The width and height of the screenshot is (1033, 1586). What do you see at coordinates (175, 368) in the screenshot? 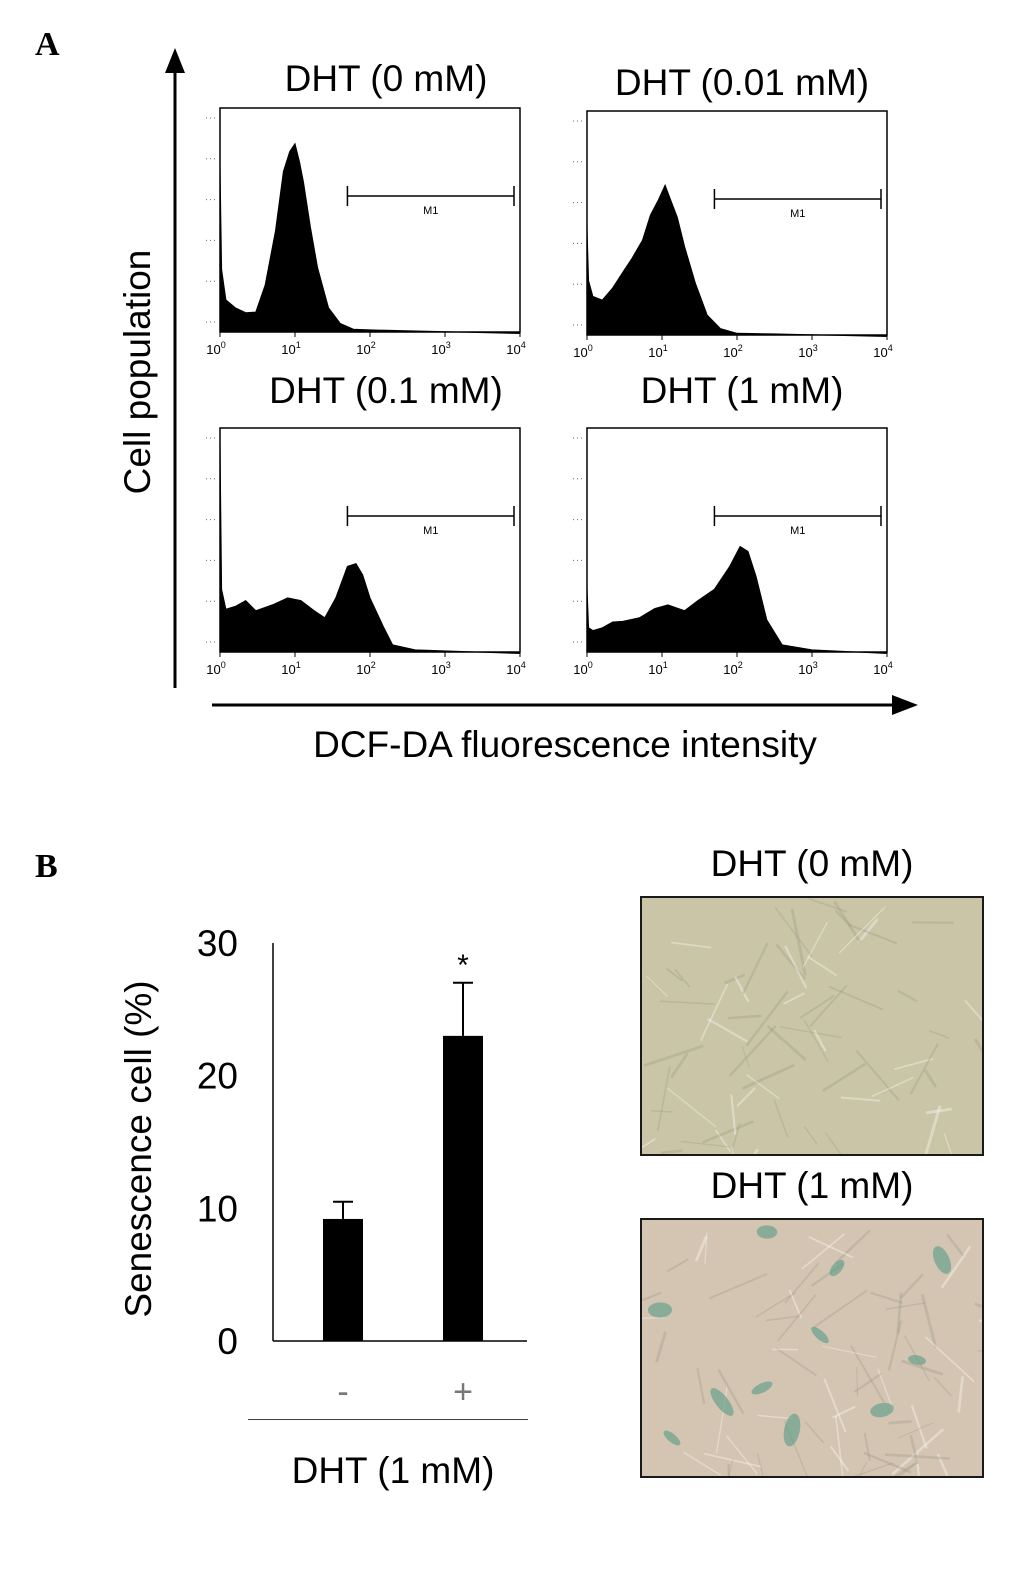
I see `panel-a-y-arrow` at bounding box center [175, 368].